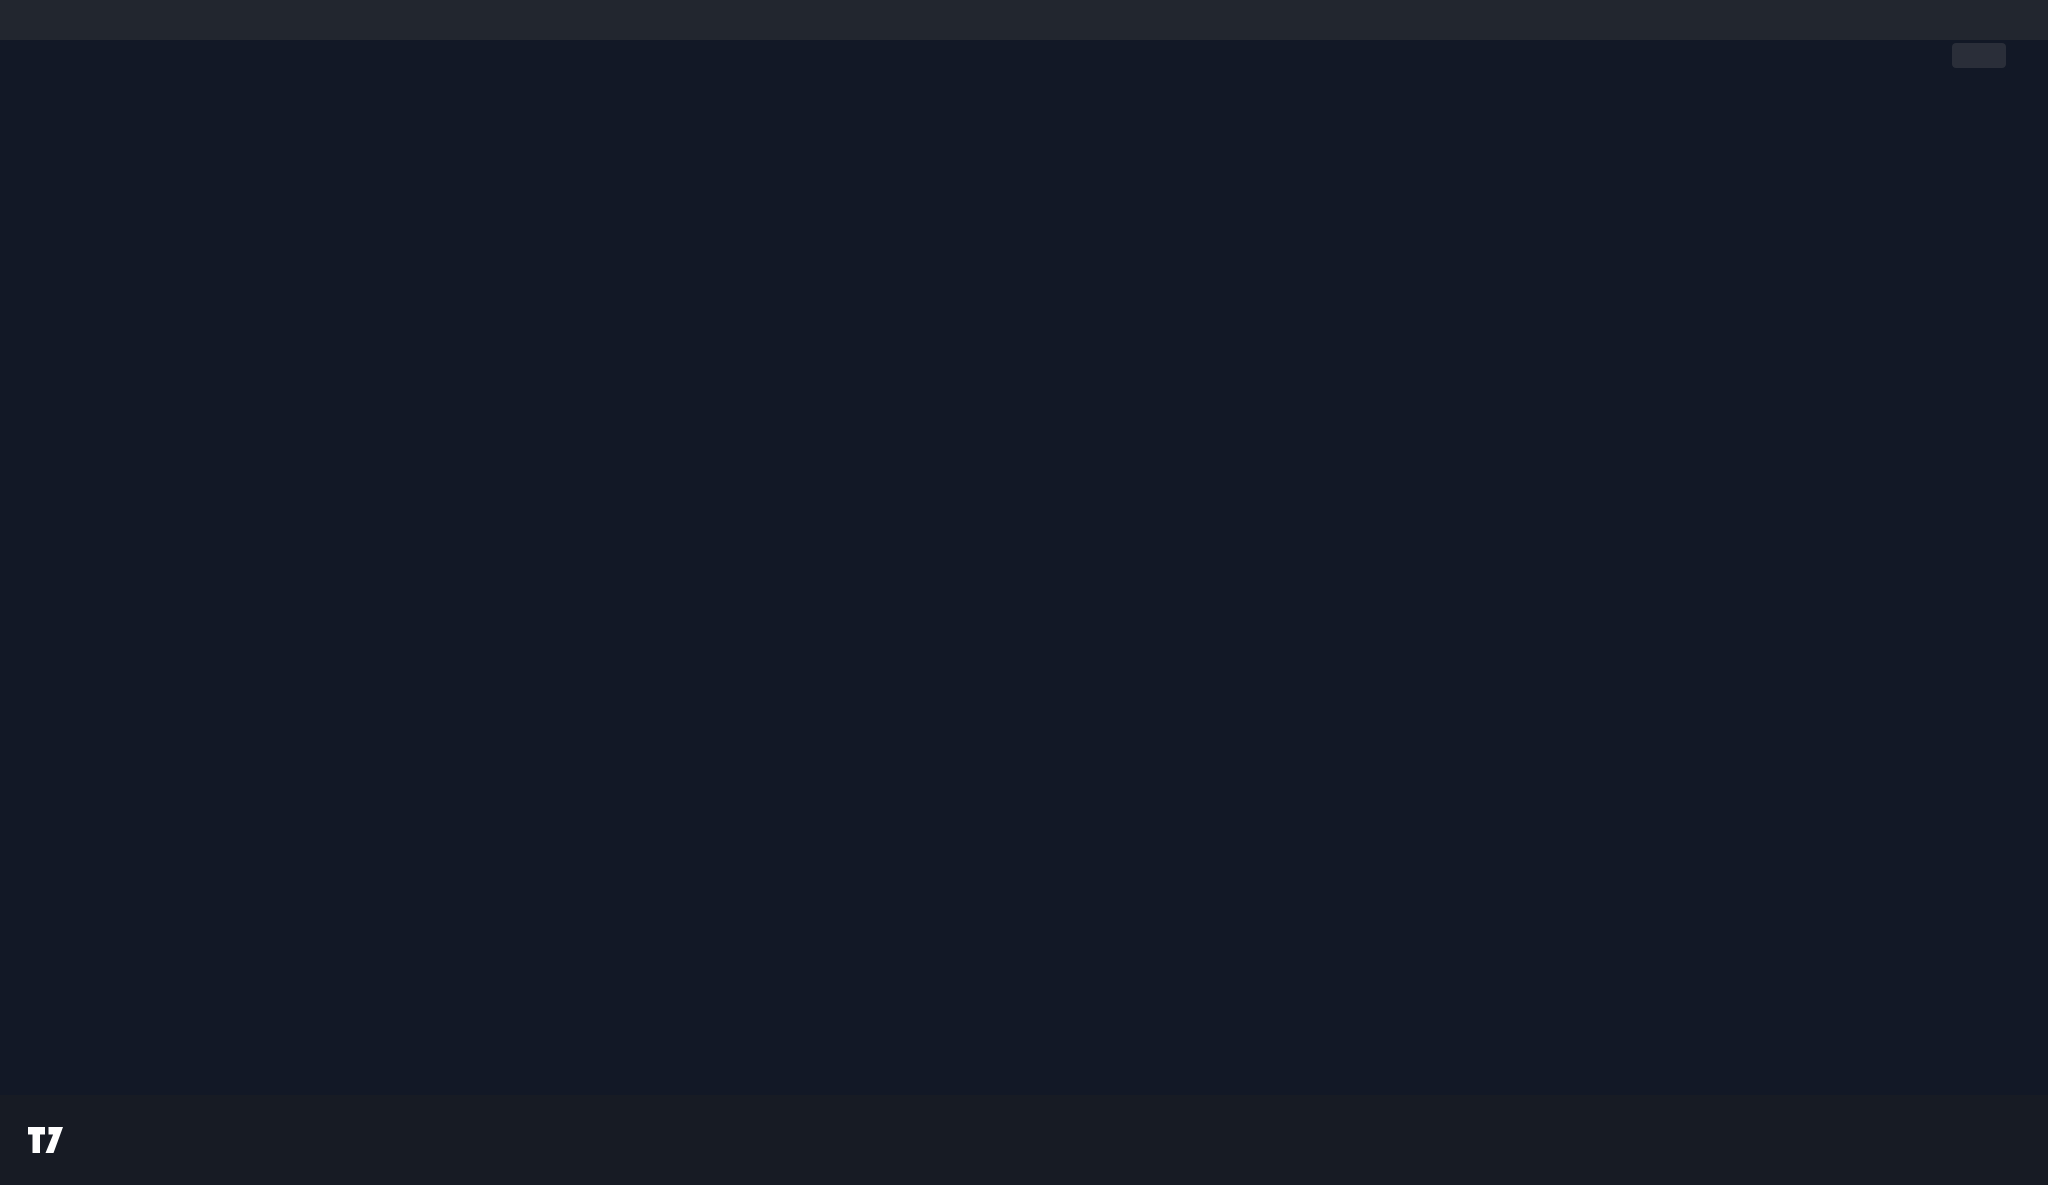 The height and width of the screenshot is (1185, 2048). What do you see at coordinates (1024, 20) in the screenshot?
I see `attribution-bar` at bounding box center [1024, 20].